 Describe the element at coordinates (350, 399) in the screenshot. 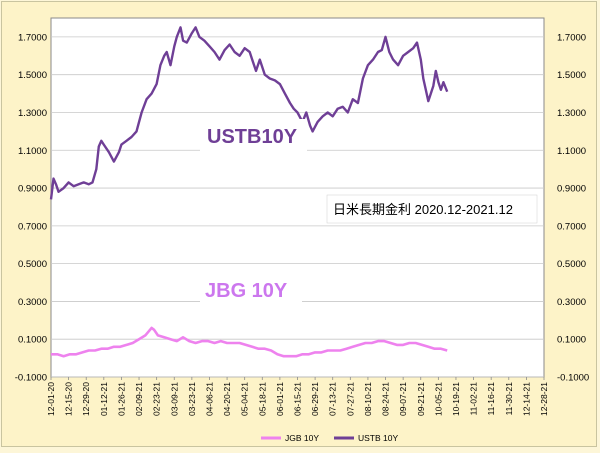

I see `x-tick-label: 07-27-21` at that location.